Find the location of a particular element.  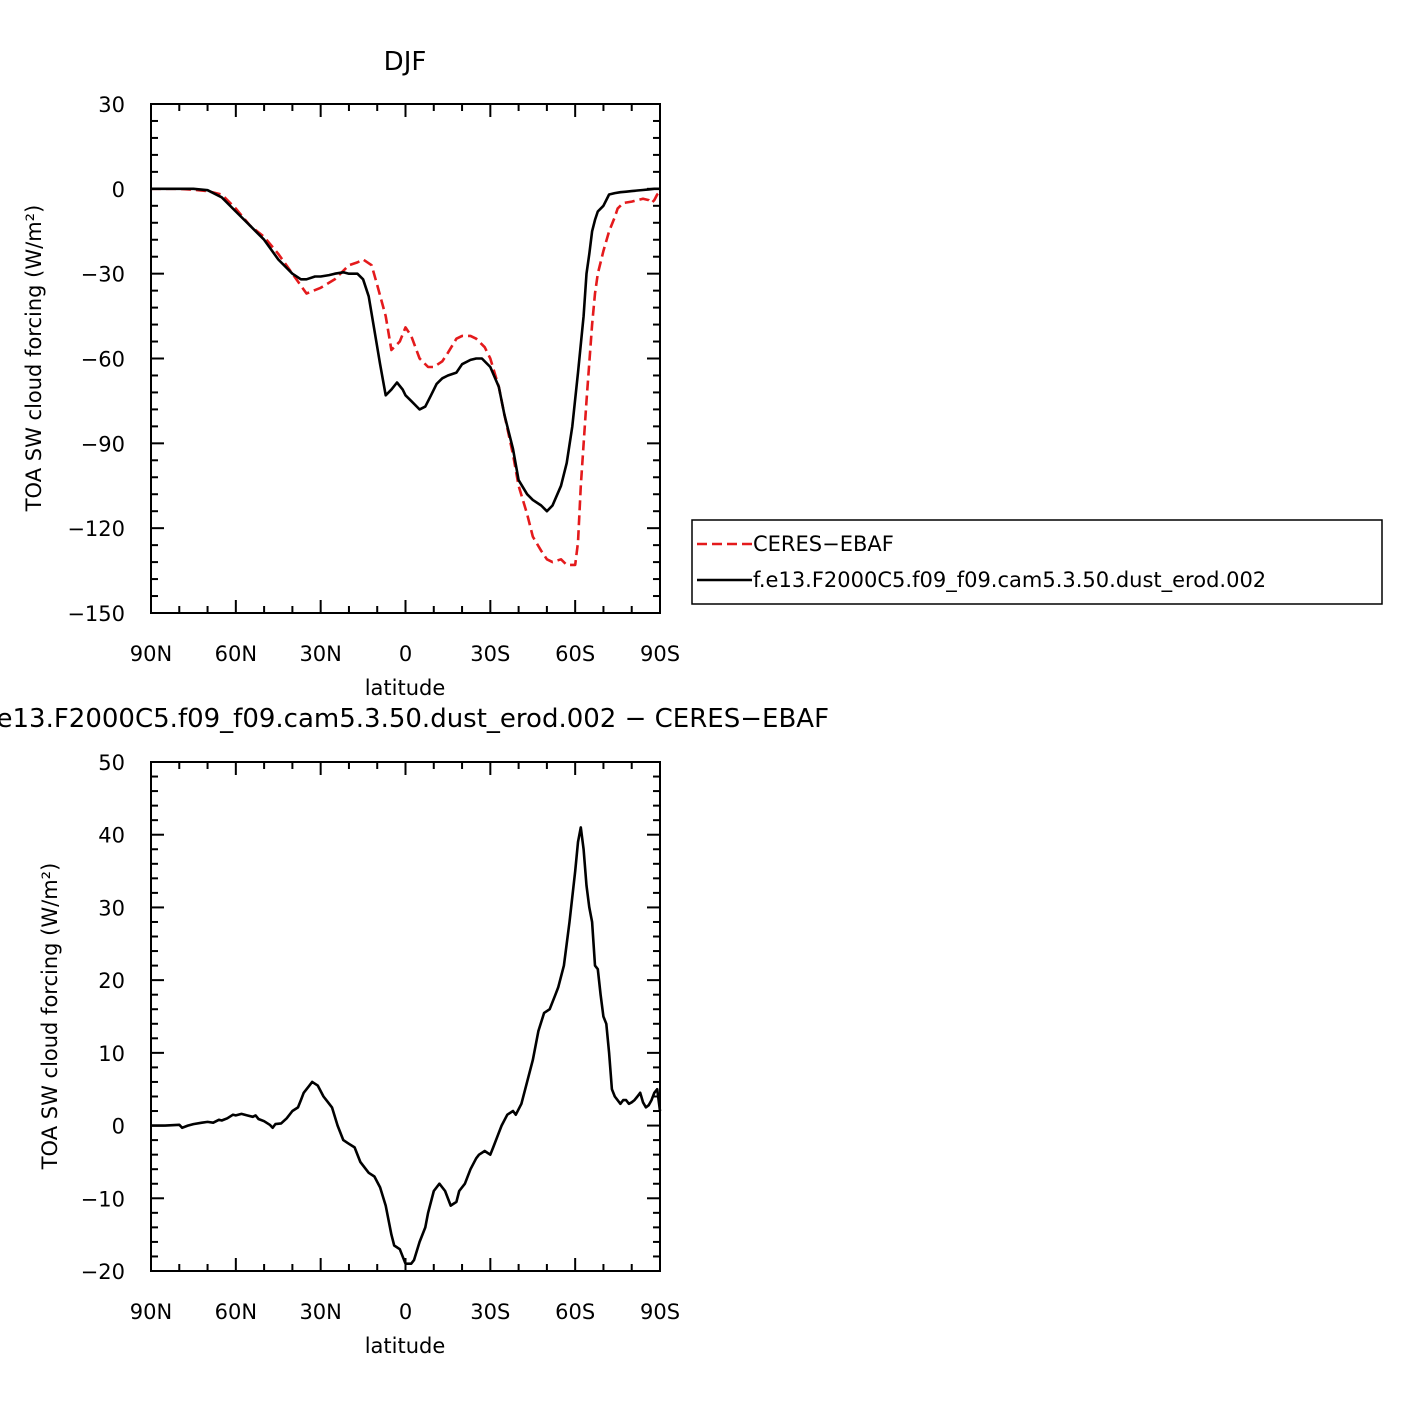

legend-box is located at coordinates (1037, 562).